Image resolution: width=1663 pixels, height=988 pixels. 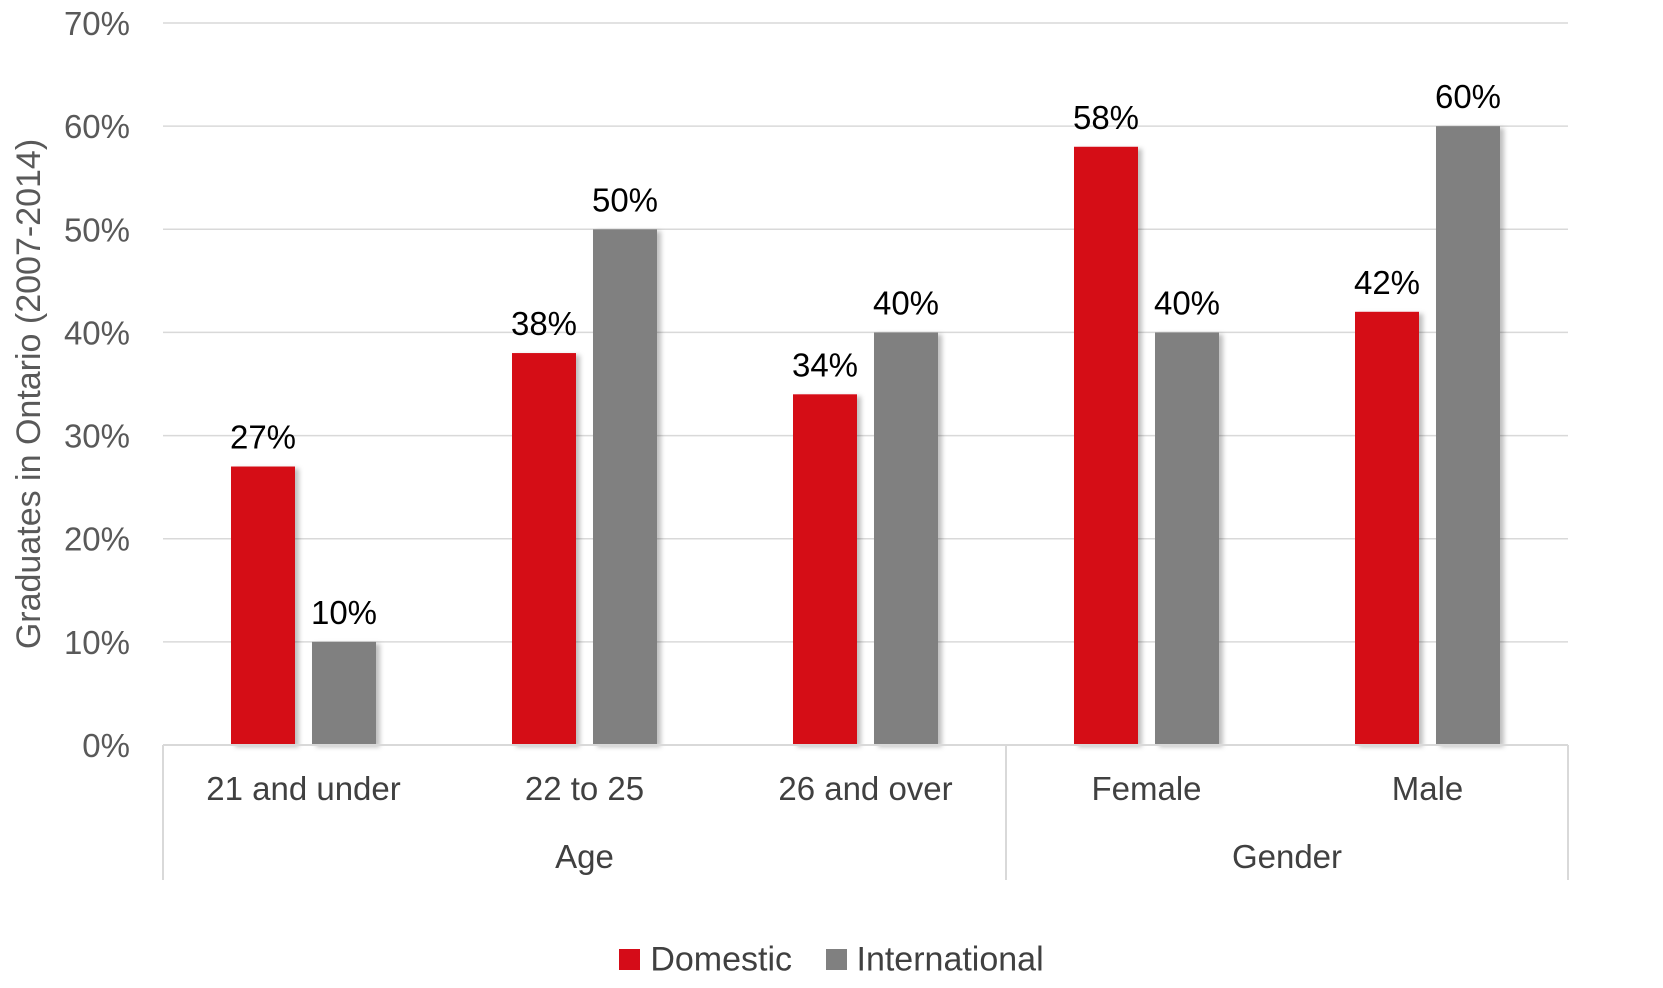 What do you see at coordinates (630, 960) in the screenshot?
I see `legend-swatch-domestic` at bounding box center [630, 960].